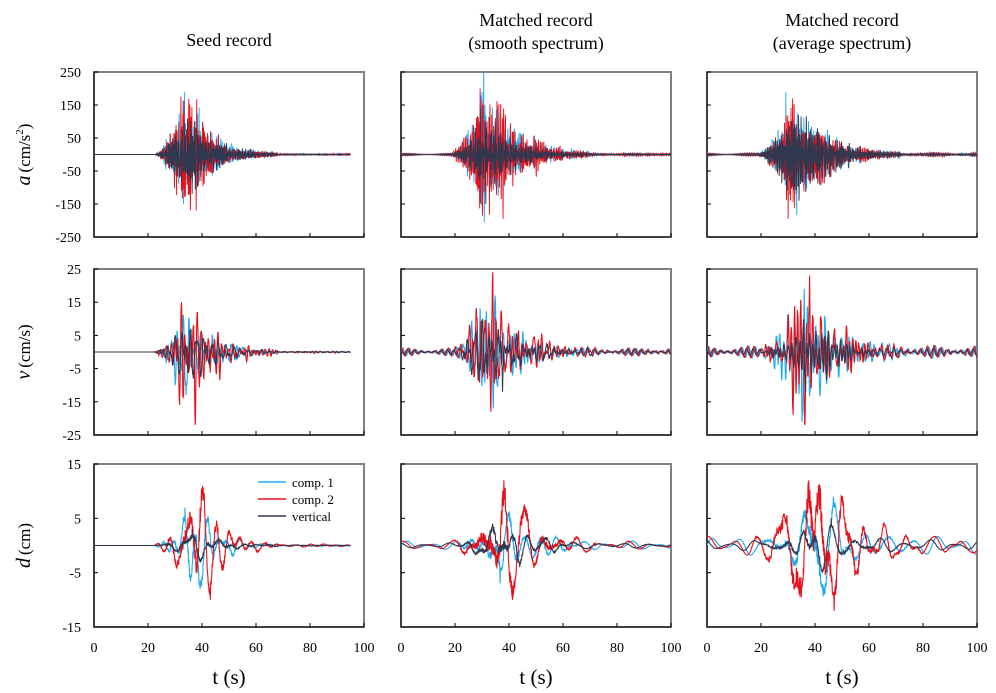  Describe the element at coordinates (311, 516) in the screenshot. I see `legend-label: vertical` at that location.